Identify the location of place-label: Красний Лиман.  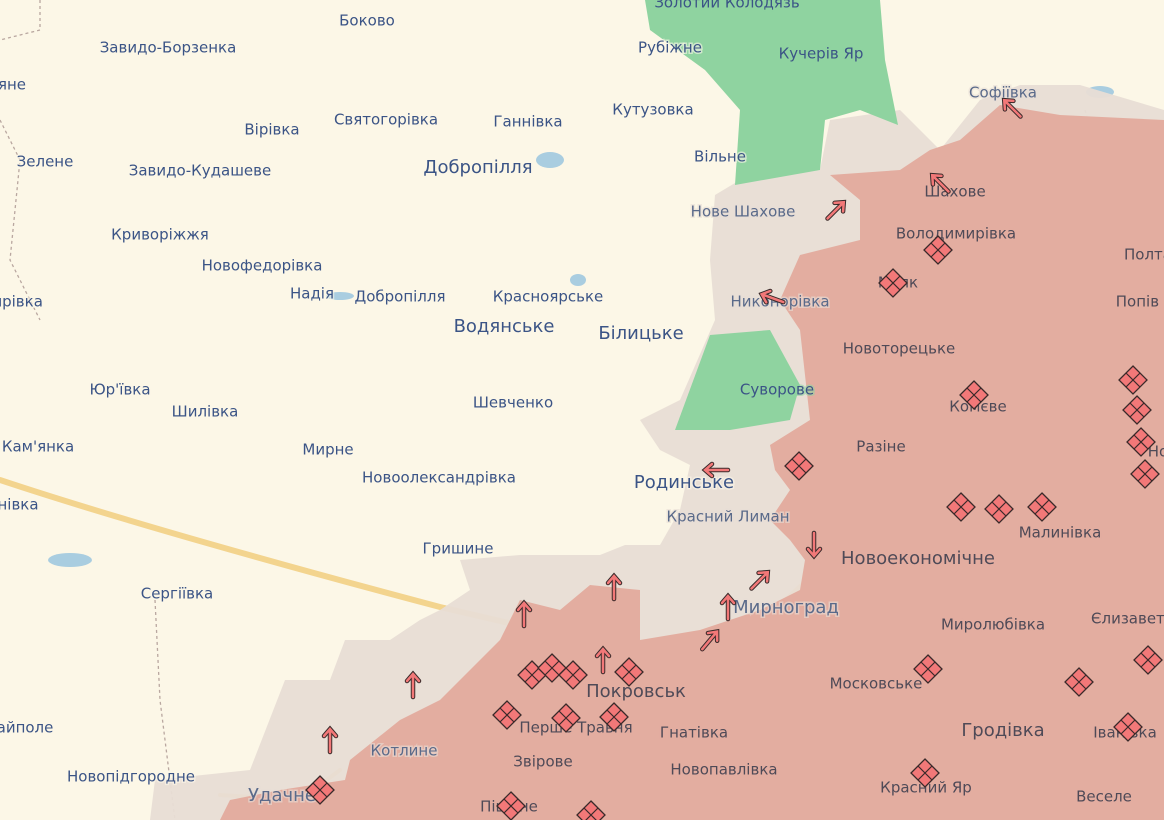
(727, 517).